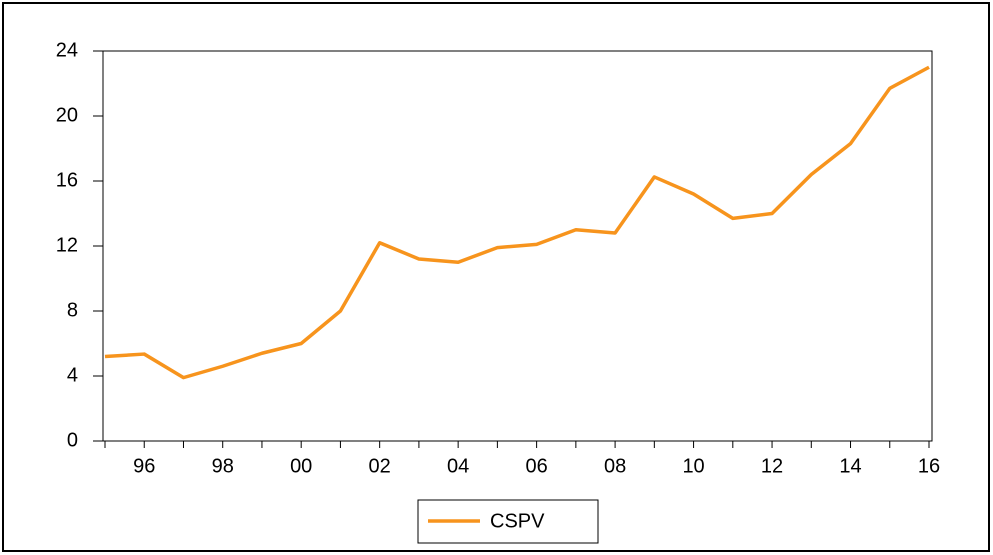 The image size is (993, 555). I want to click on y-tick-label: 4, so click(72, 375).